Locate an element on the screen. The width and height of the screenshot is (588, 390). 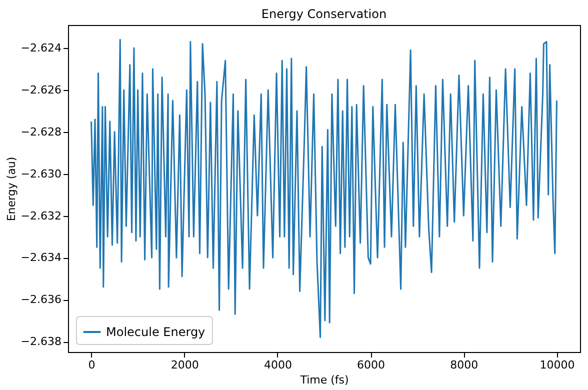
y-tick-label: −2.638 is located at coordinates (41, 341).